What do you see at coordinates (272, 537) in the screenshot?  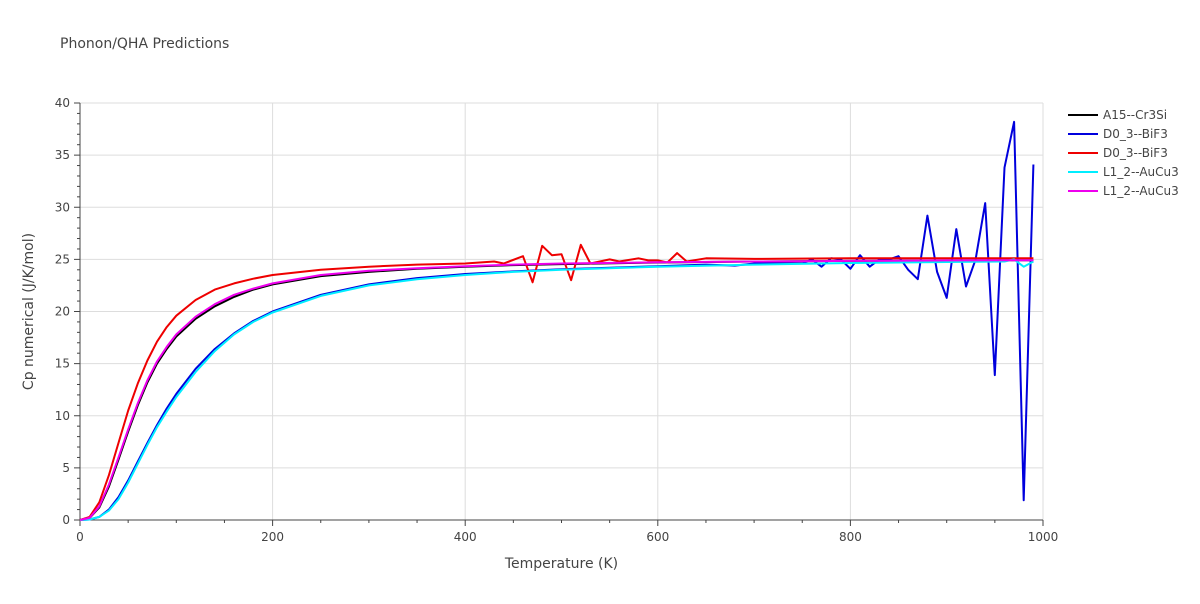 I see `x-tick-label: 200` at bounding box center [272, 537].